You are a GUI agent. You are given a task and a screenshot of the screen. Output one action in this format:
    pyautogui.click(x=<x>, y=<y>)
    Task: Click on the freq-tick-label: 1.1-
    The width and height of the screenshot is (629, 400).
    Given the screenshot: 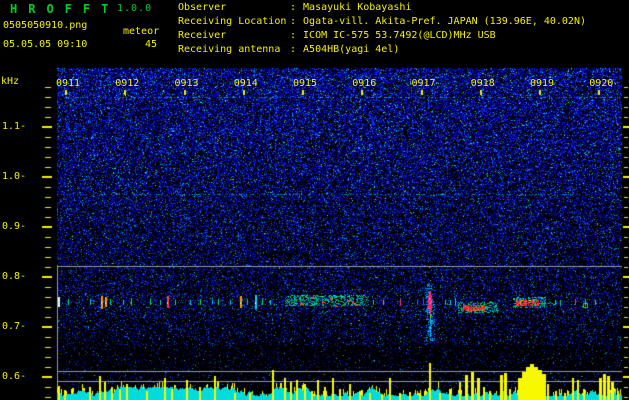 What is the action you would take?
    pyautogui.click(x=14, y=126)
    